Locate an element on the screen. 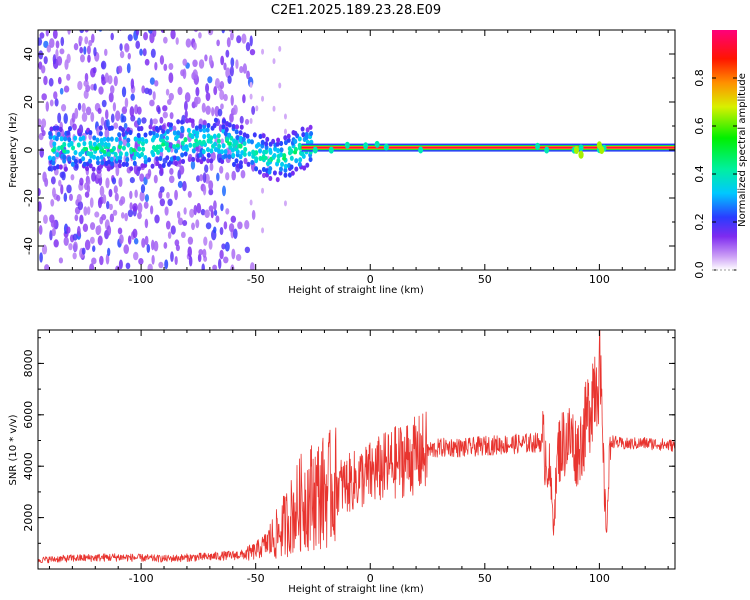 The height and width of the screenshot is (600, 750). spectrogram-x-tick-label: 0 is located at coordinates (370, 279).